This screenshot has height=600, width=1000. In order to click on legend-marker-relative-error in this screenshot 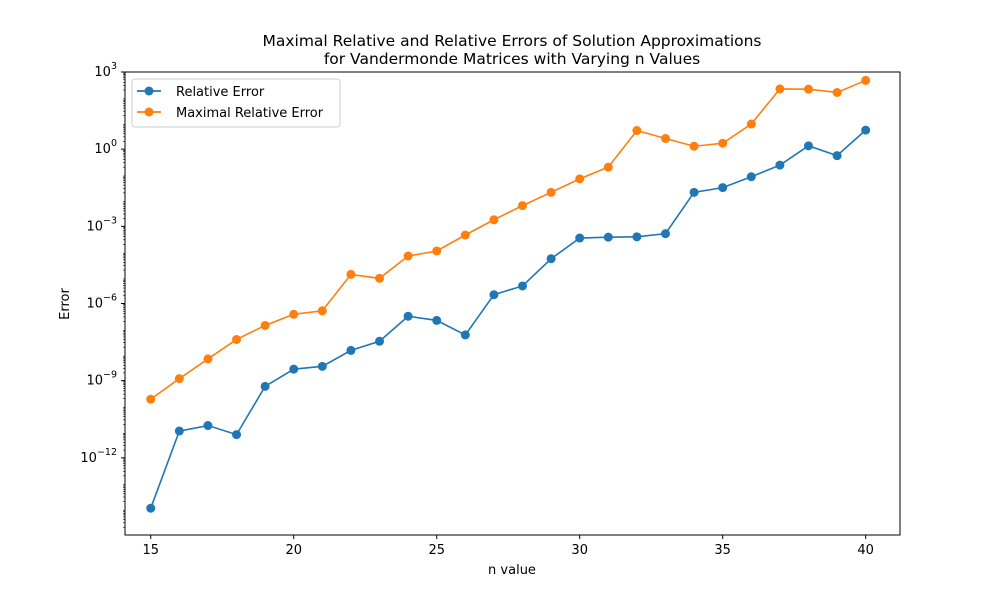, I will do `click(149, 91)`.